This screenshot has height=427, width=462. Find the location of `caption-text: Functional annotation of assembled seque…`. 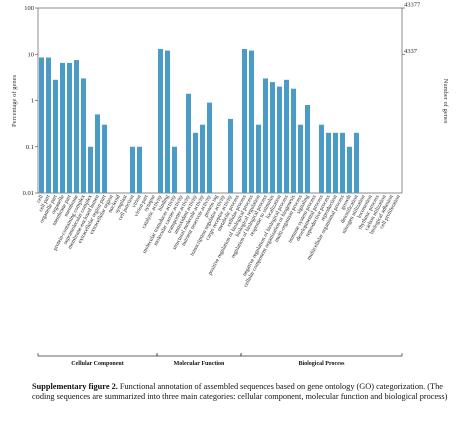

caption-text: Functional annotation of assembled seque… is located at coordinates (240, 392).